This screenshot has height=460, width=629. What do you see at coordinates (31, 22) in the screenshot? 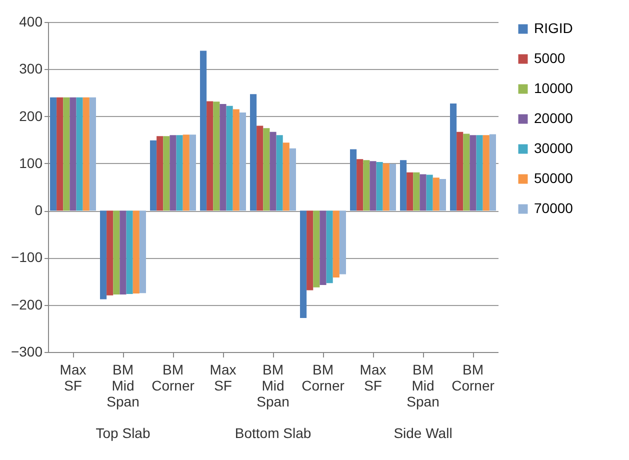
I see `y-tick-label: 400` at bounding box center [31, 22].